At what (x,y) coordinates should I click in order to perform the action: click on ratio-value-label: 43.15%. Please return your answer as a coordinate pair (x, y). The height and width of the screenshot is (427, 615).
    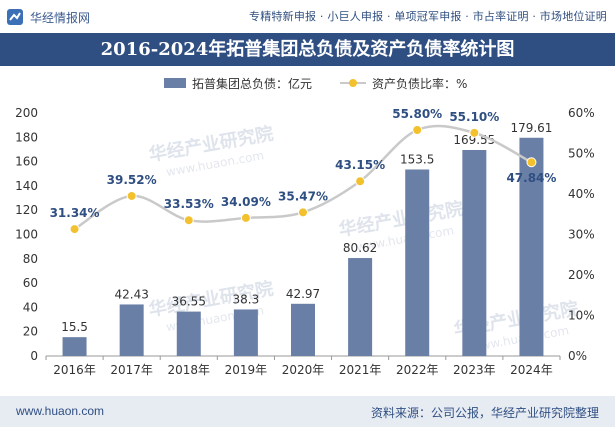
    Looking at the image, I should click on (360, 165).